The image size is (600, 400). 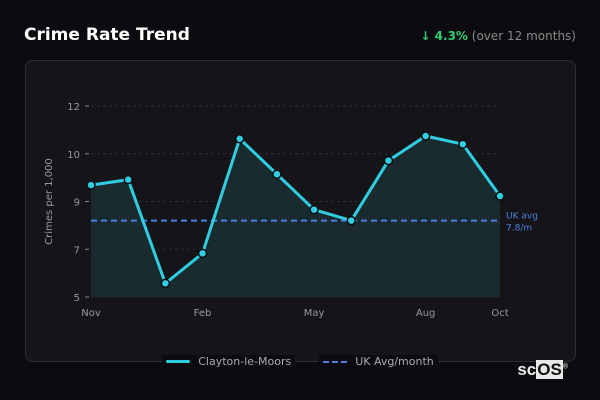 I want to click on legend-swatch-solid, so click(x=178, y=361).